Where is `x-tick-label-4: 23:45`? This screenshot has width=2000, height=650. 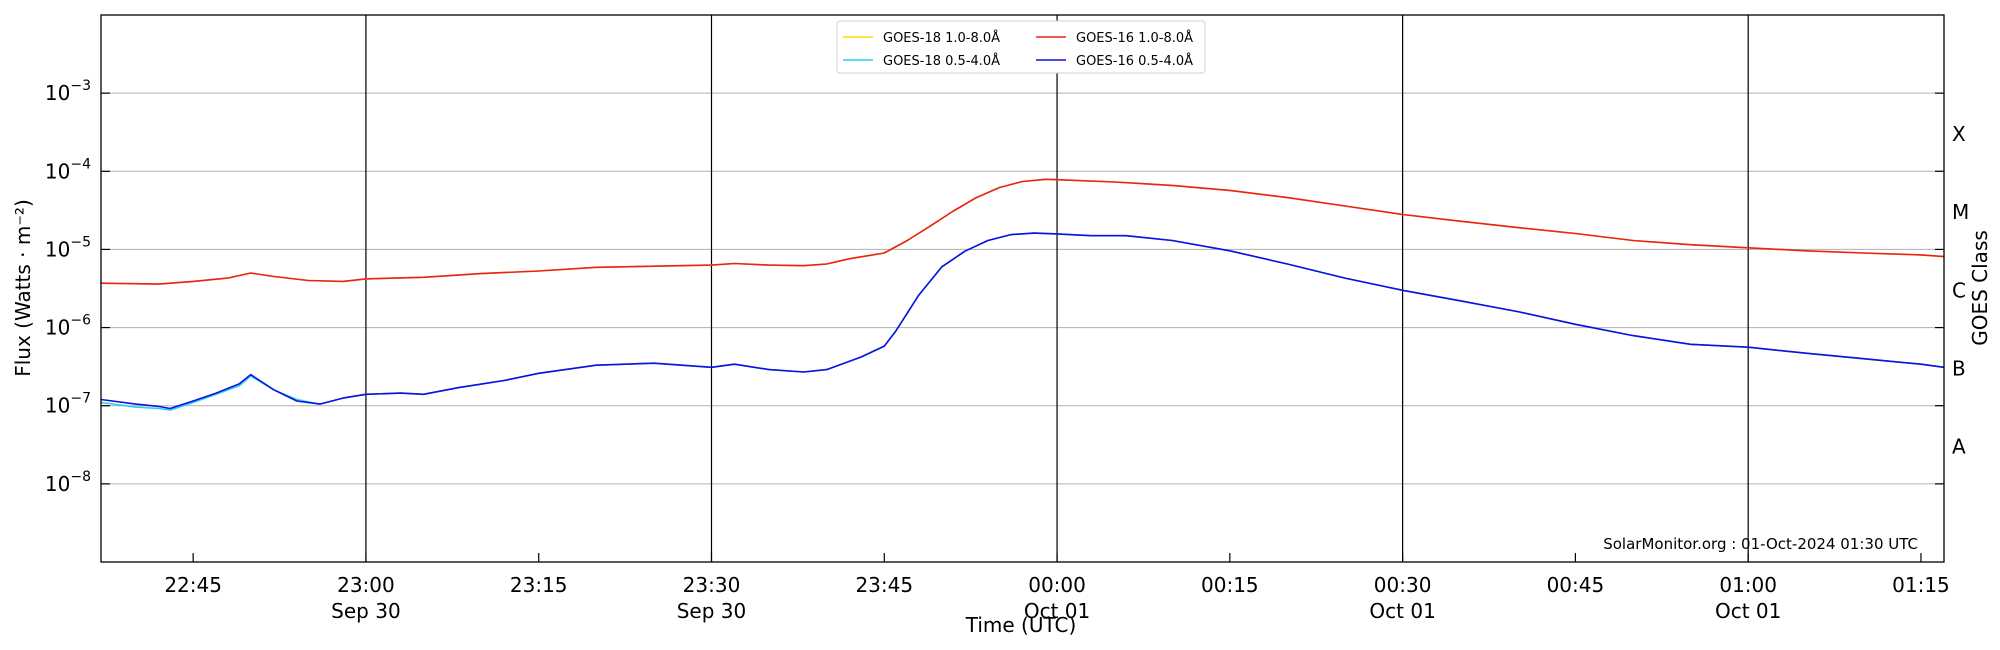 x-tick-label-4: 23:45 is located at coordinates (884, 585).